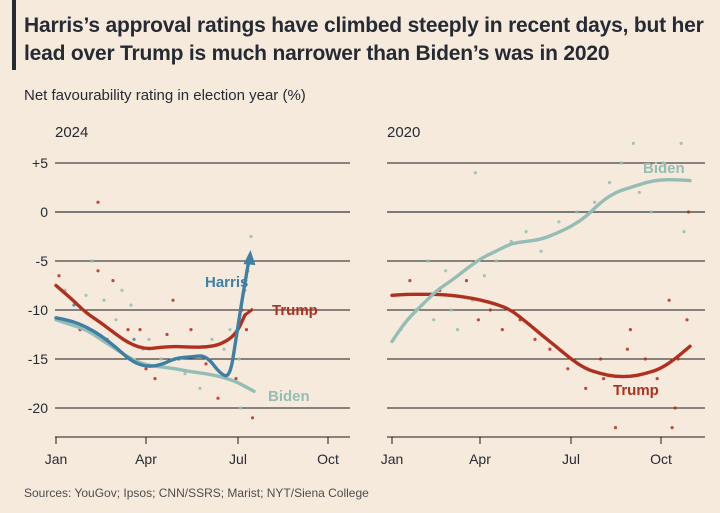 The height and width of the screenshot is (513, 720). I want to click on y-tick-label: -20, so click(38, 408).